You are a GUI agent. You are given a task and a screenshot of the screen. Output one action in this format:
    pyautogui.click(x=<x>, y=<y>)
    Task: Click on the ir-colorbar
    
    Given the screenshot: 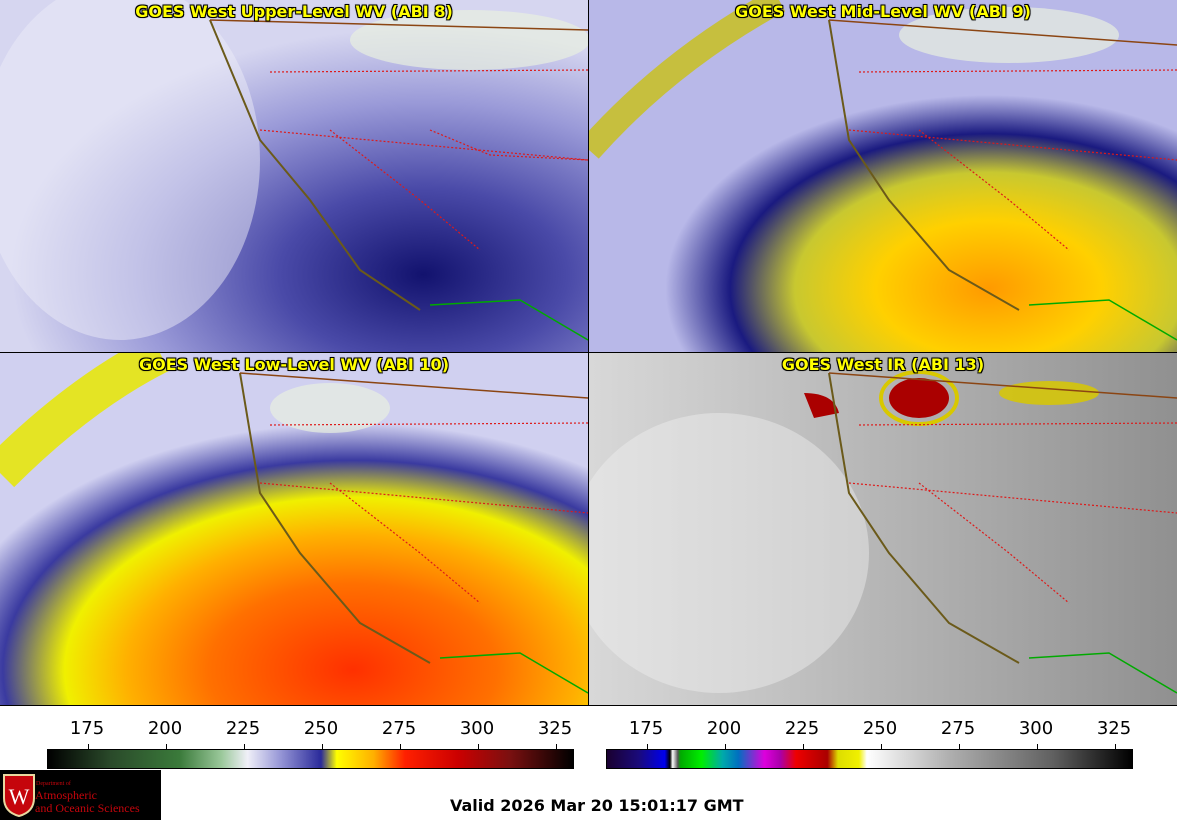 What is the action you would take?
    pyautogui.click(x=869, y=756)
    